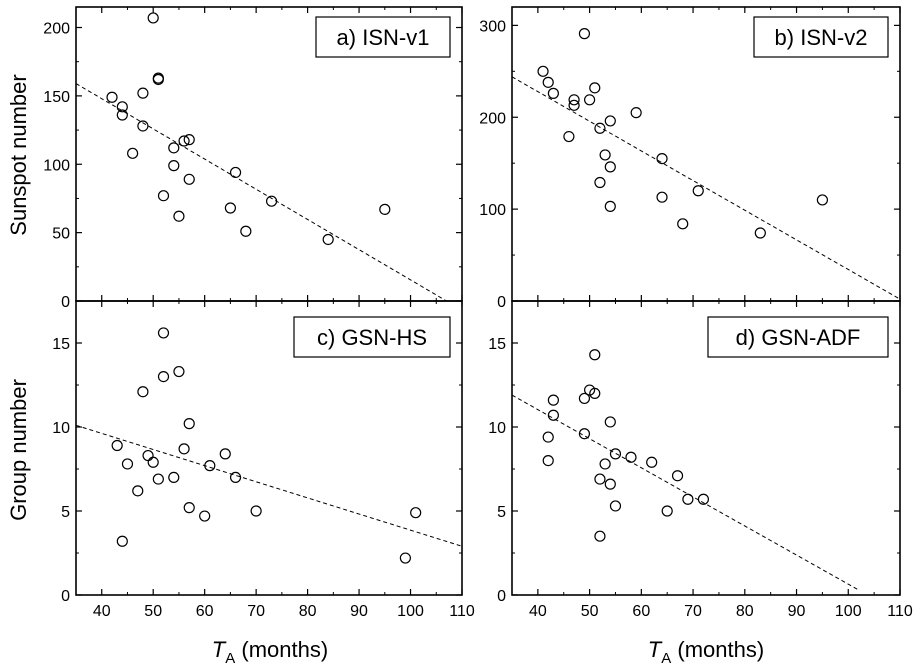 The height and width of the screenshot is (666, 921). Describe the element at coordinates (462, 611) in the screenshot. I see `x-tick-label: 110` at that location.